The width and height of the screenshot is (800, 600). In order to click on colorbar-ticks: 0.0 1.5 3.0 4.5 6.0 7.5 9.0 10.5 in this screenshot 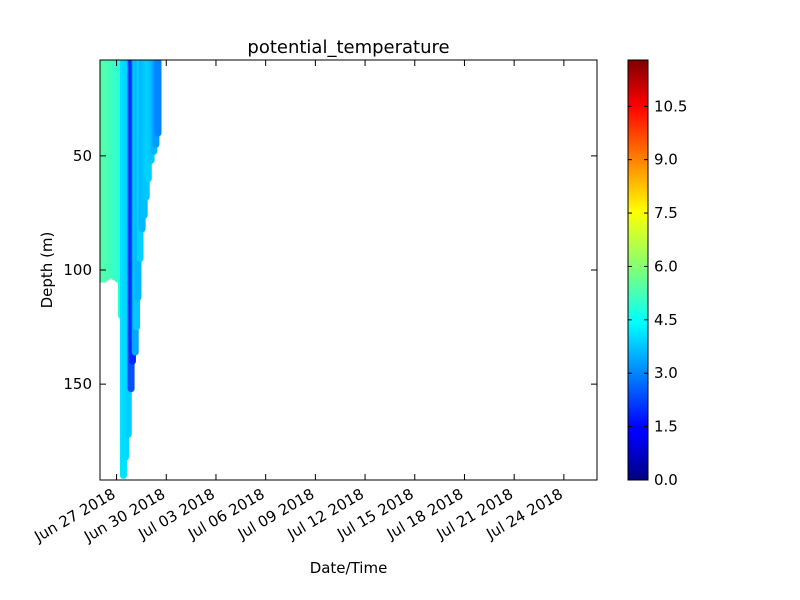, I will do `click(657, 293)`.